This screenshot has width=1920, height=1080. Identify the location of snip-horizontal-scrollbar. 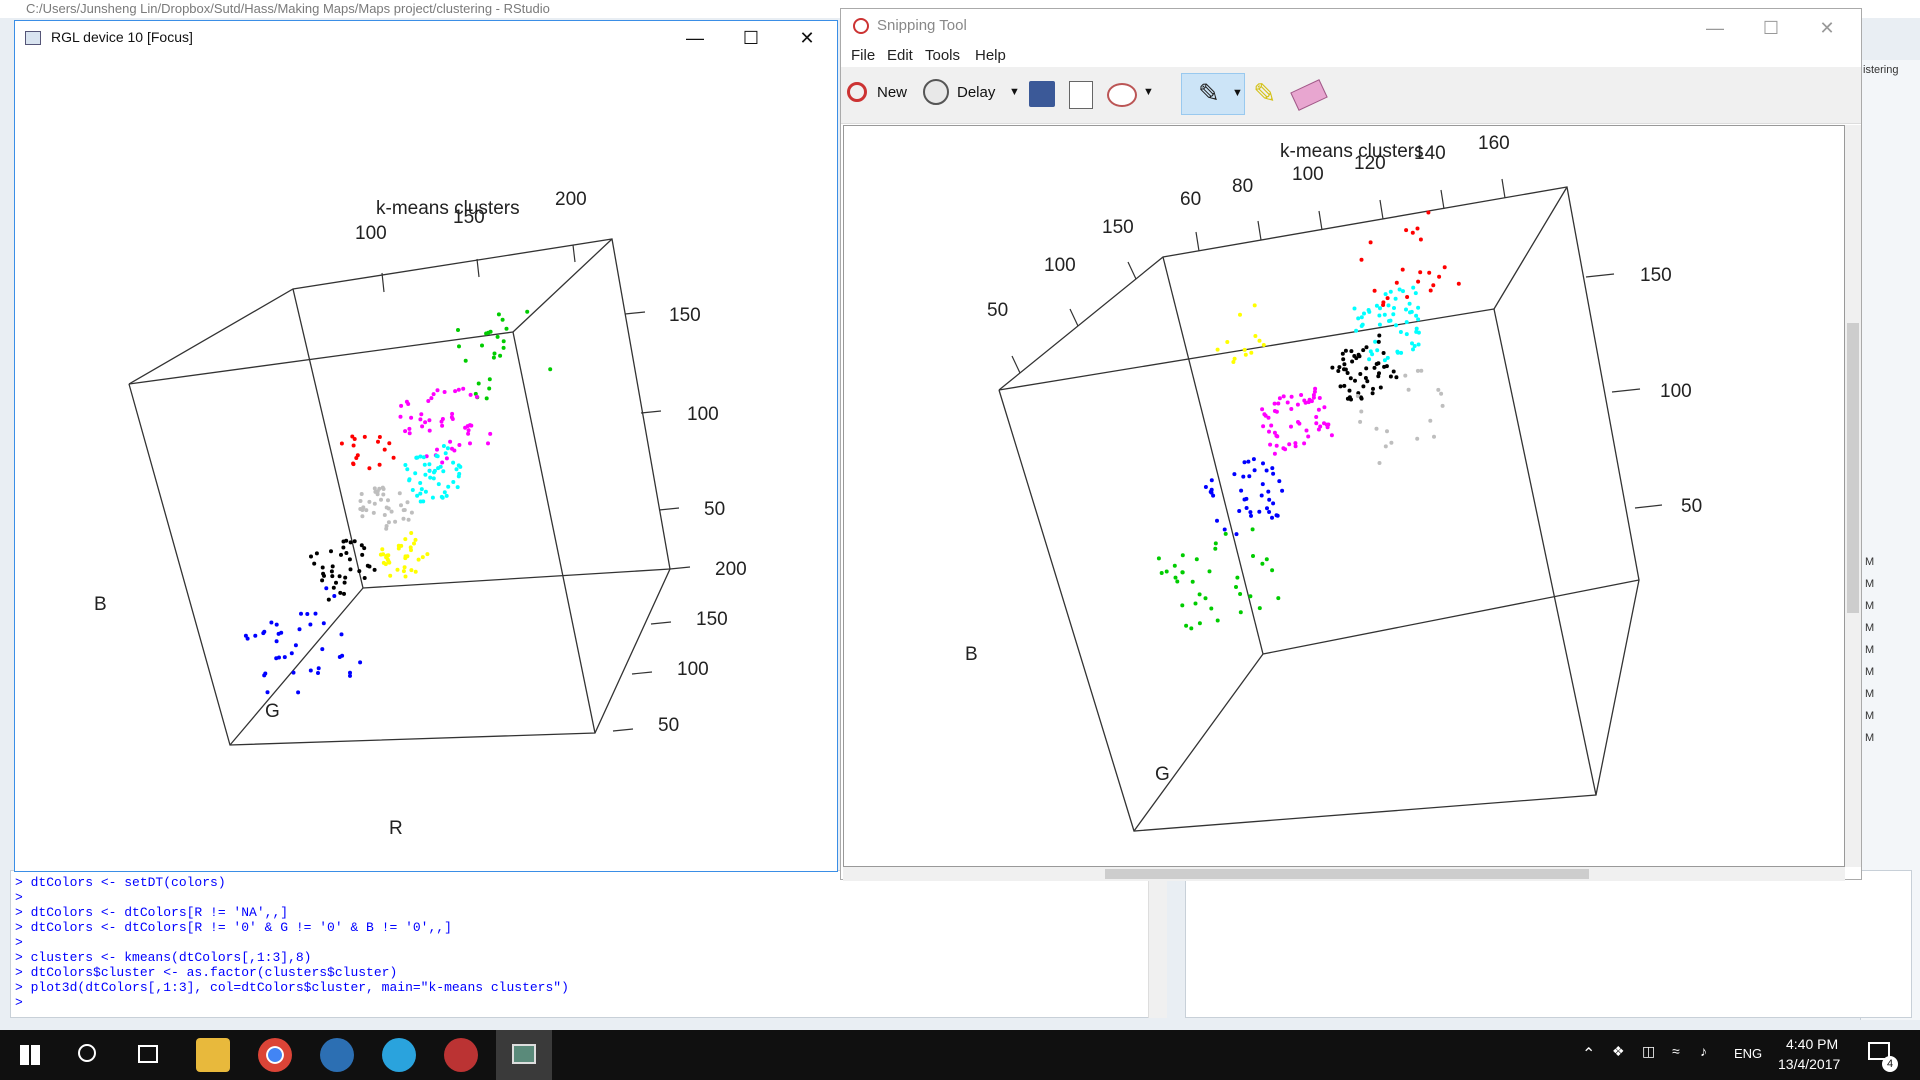
(1344, 874).